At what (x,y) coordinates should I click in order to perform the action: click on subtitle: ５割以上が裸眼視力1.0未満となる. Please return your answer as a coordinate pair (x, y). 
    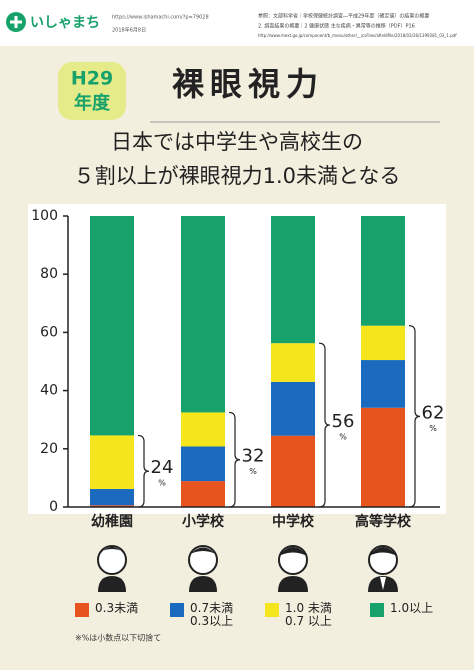
    Looking at the image, I should click on (237, 176).